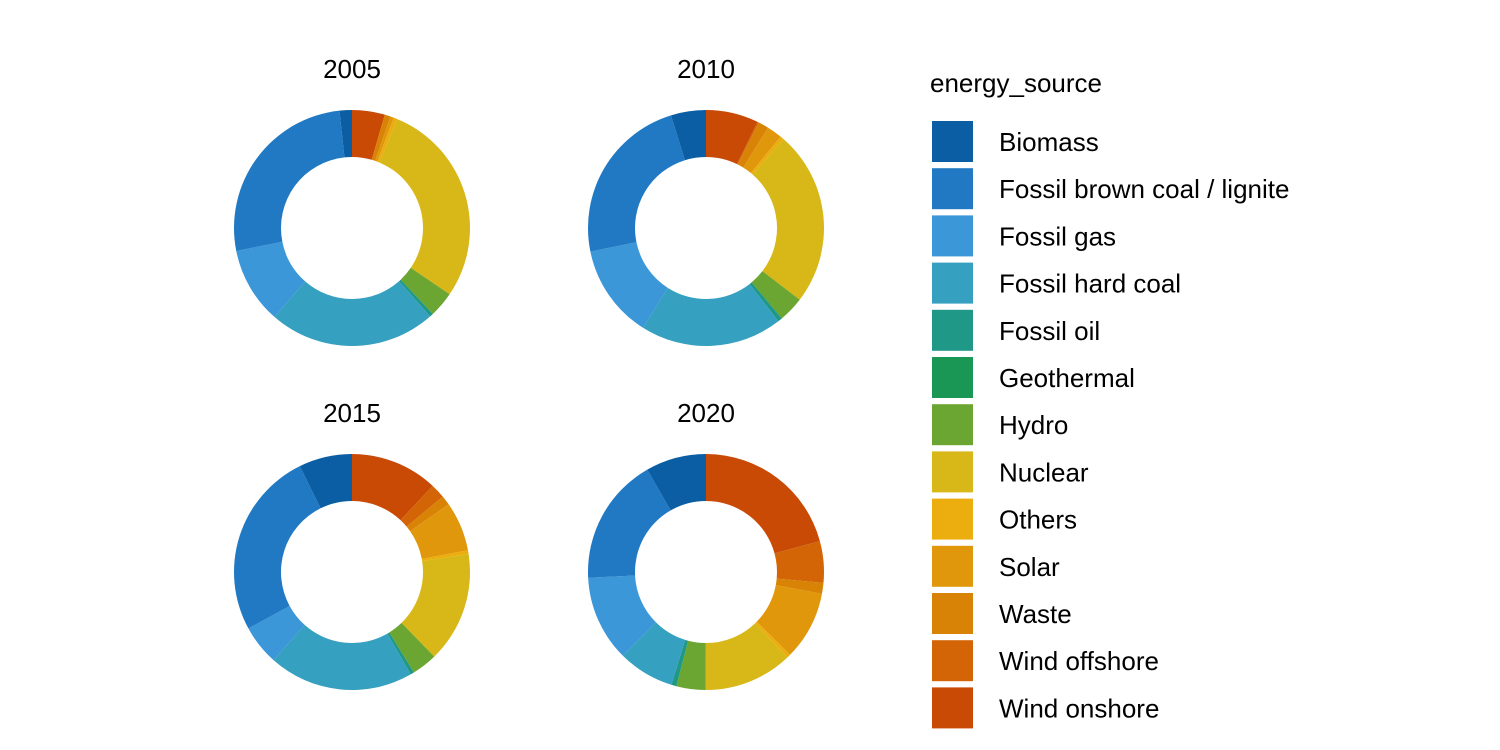  I want to click on legend-item-biomass: Biomass, so click(1015, 141).